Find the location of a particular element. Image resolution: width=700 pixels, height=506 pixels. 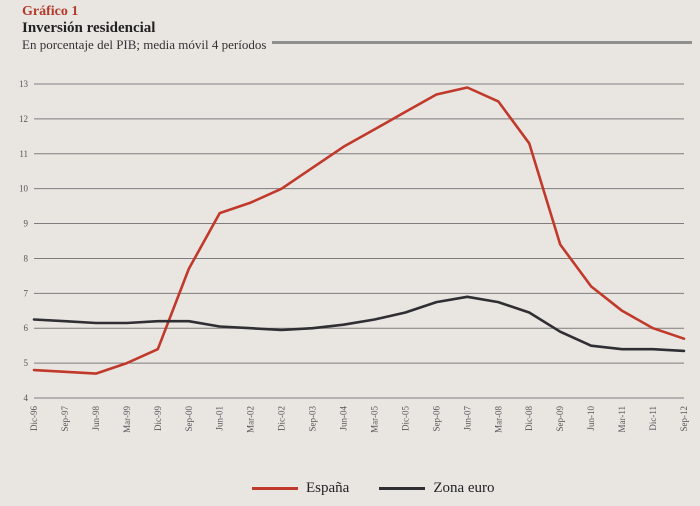

legend-item-zona-euro: Zona euro is located at coordinates (437, 488).